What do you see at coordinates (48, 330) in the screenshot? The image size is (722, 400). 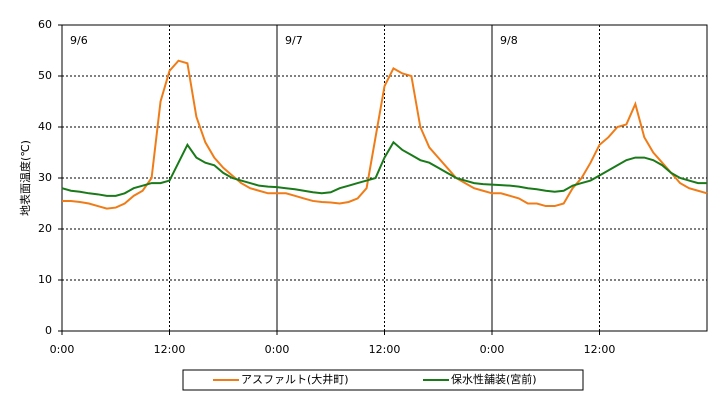 I see `y-tick-label: 0` at bounding box center [48, 330].